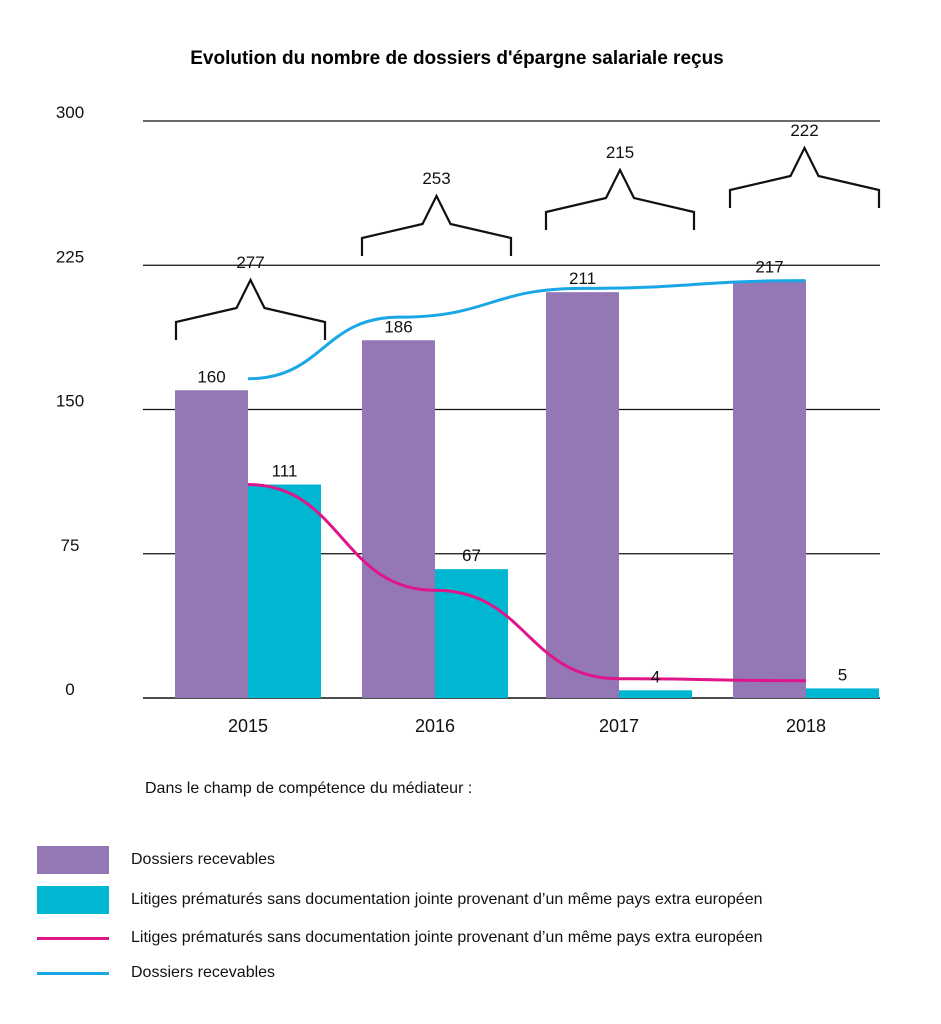  What do you see at coordinates (211, 376) in the screenshot?
I see `data-label: 160` at bounding box center [211, 376].